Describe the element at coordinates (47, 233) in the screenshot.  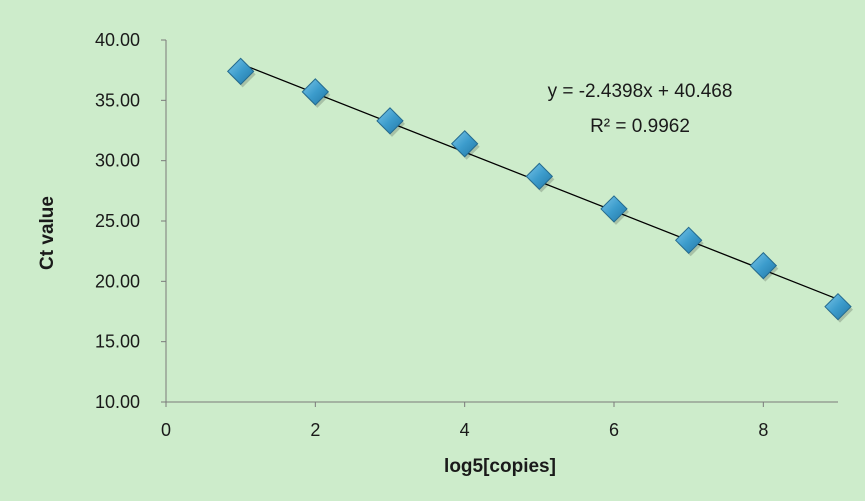
I see `y-axis-title: Ct value` at that location.